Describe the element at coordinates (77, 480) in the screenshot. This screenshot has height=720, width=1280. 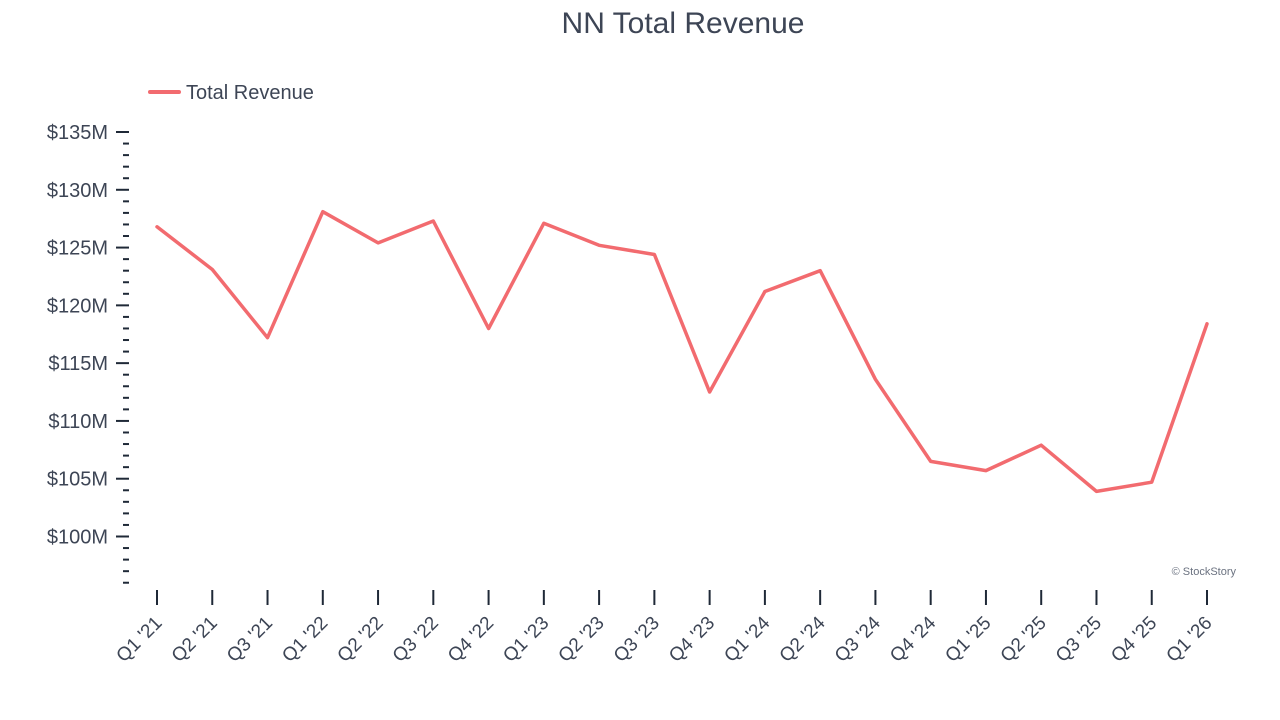
I see `y-tick-label: $105M` at that location.